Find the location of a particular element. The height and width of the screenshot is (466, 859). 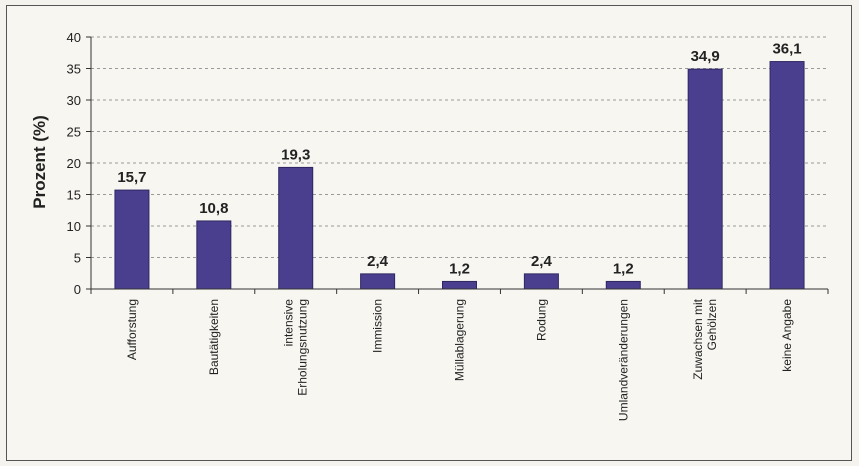

x-category-label: Aufforstung is located at coordinates (132, 329).